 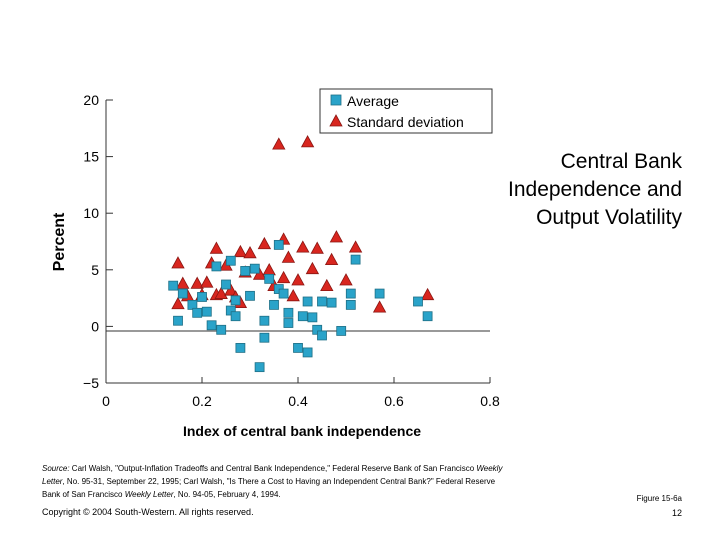 What do you see at coordinates (149, 494) in the screenshot?
I see `source-publication-2: Weekly Letter` at bounding box center [149, 494].